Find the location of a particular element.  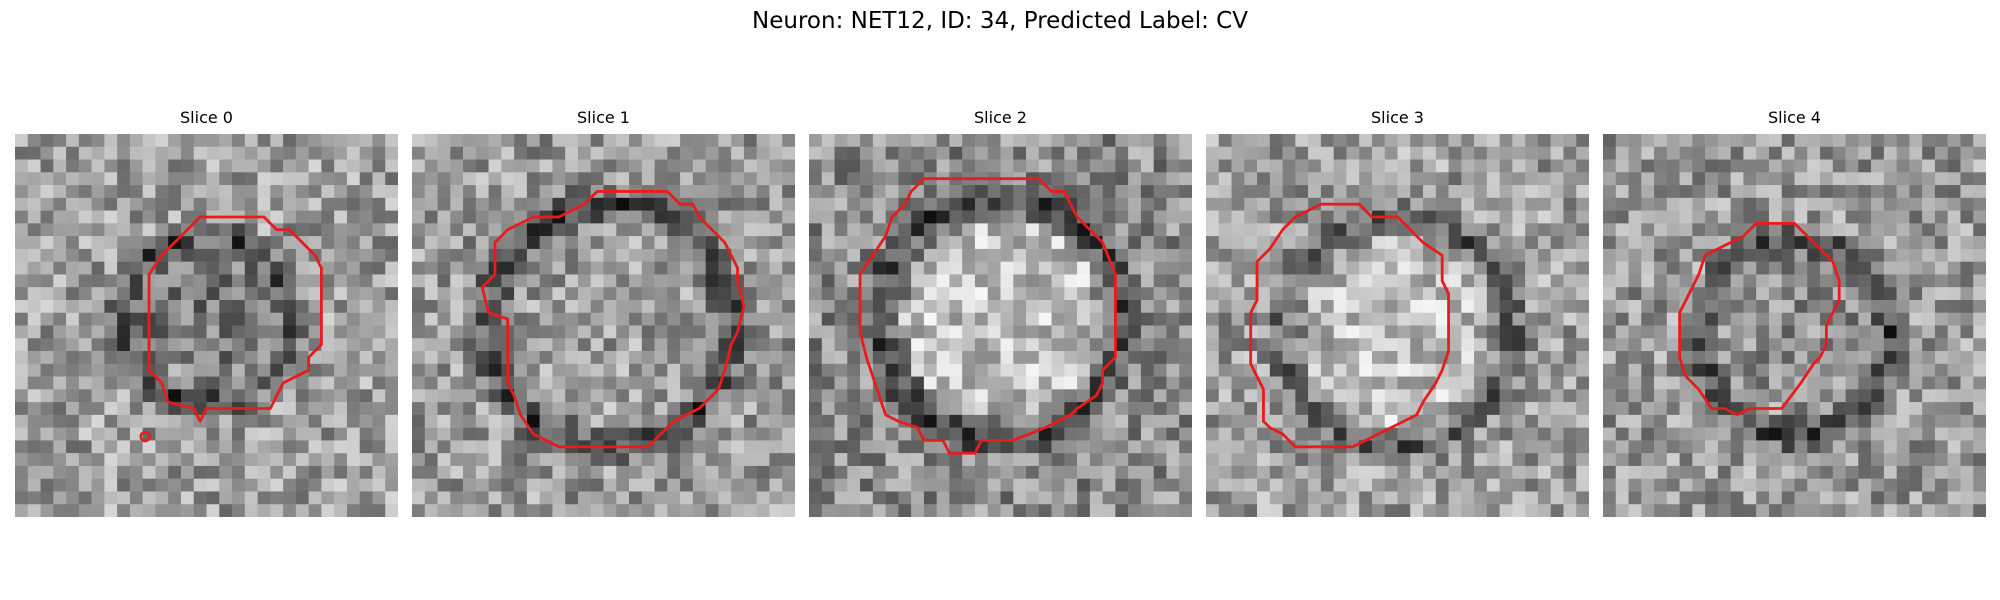

slice-panel-1: Slice 1 is located at coordinates (603, 313).